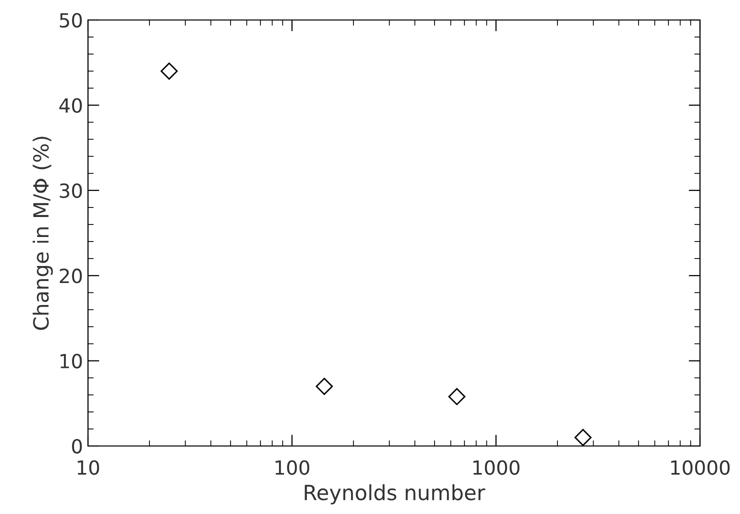 The height and width of the screenshot is (514, 740). I want to click on y-tick-label: 40, so click(70, 105).